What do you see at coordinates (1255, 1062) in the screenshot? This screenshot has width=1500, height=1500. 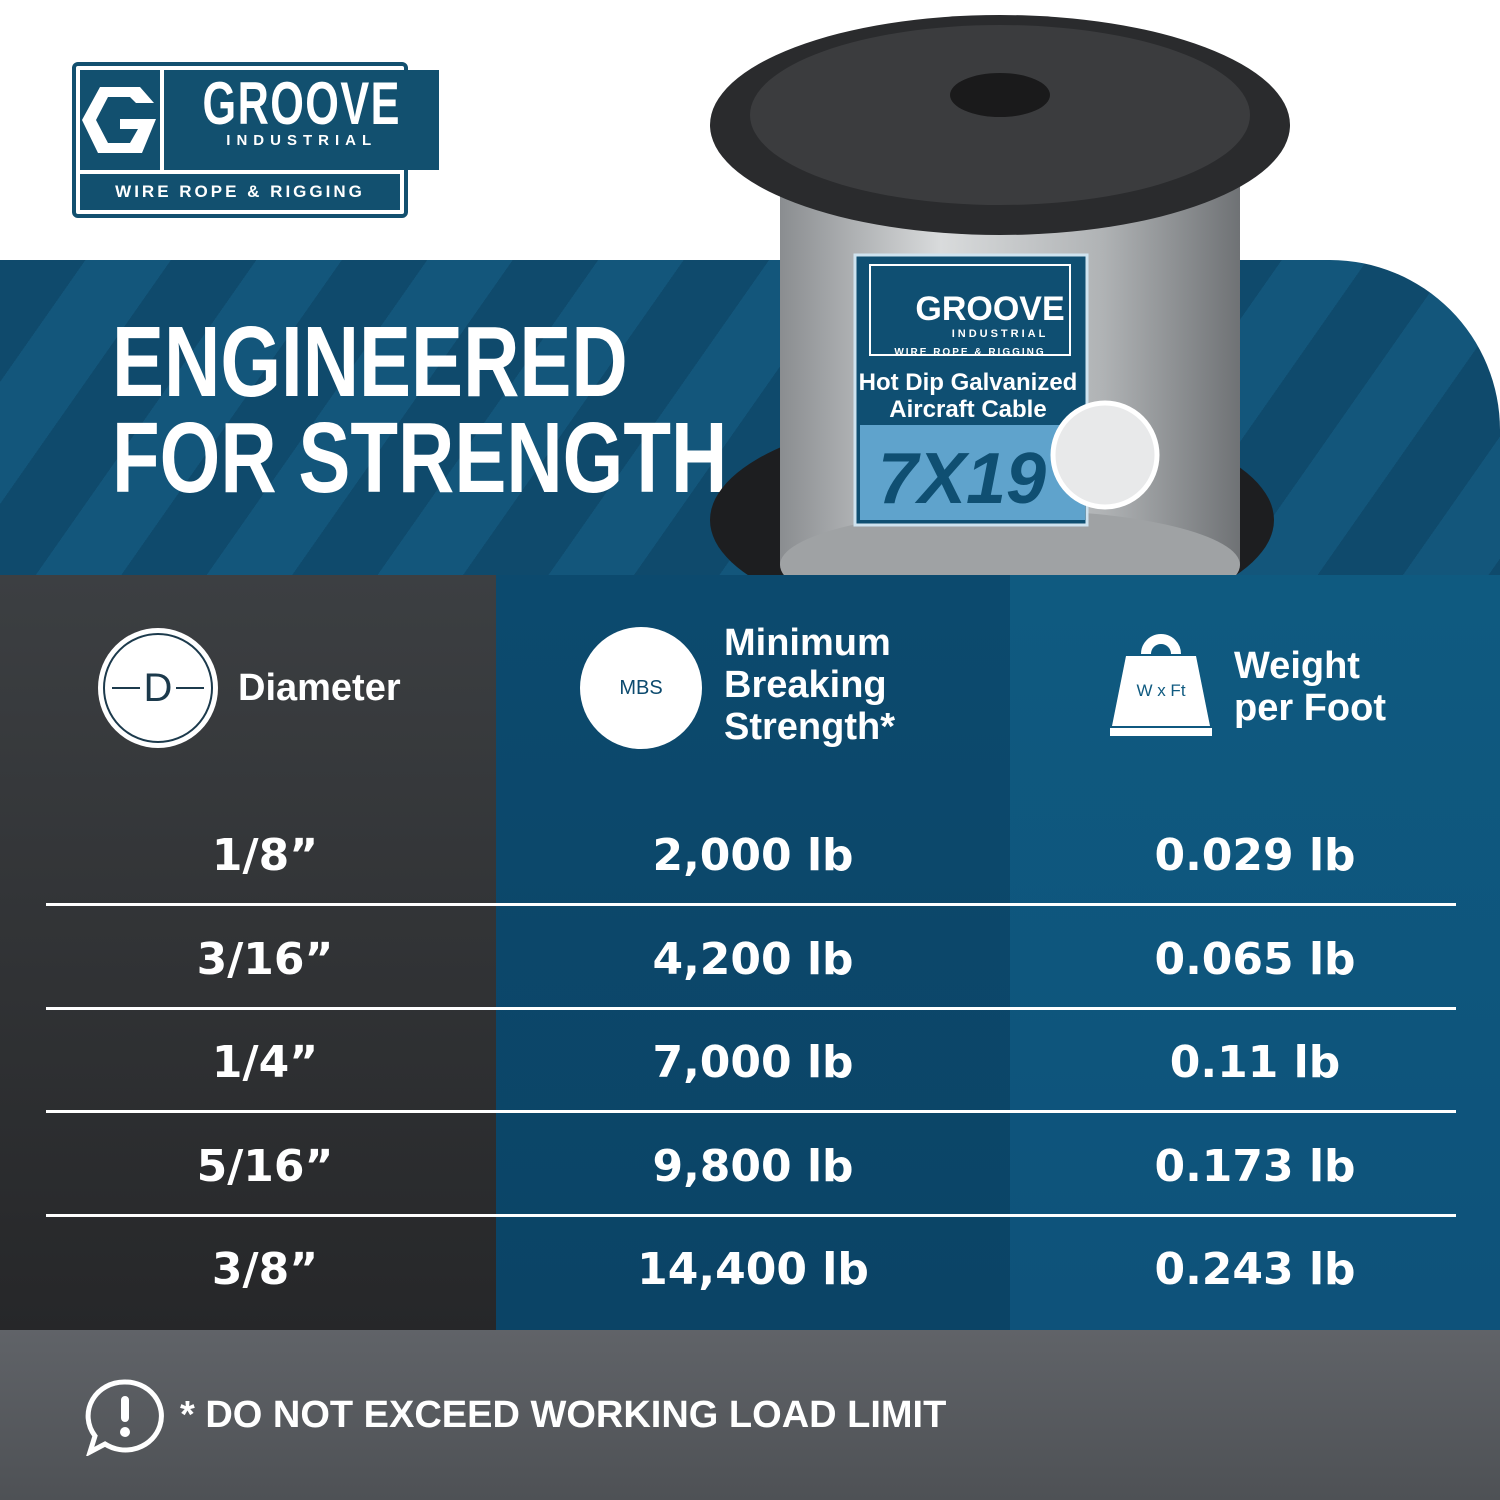 I see `cell-weight: 0.11 lb` at bounding box center [1255, 1062].